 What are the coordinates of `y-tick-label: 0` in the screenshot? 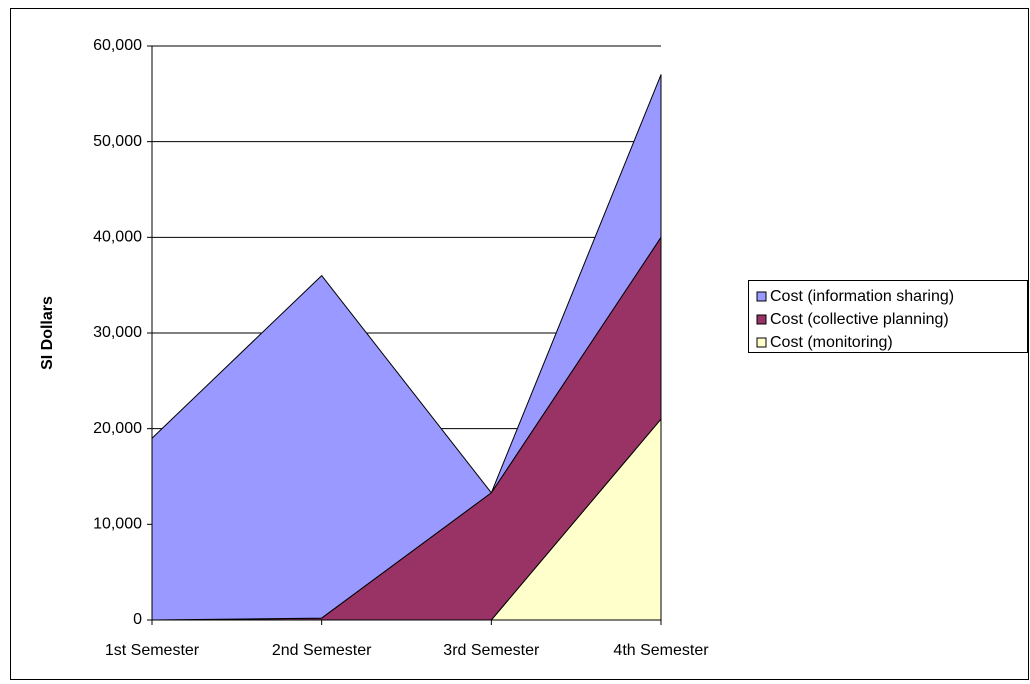 It's located at (137, 619).